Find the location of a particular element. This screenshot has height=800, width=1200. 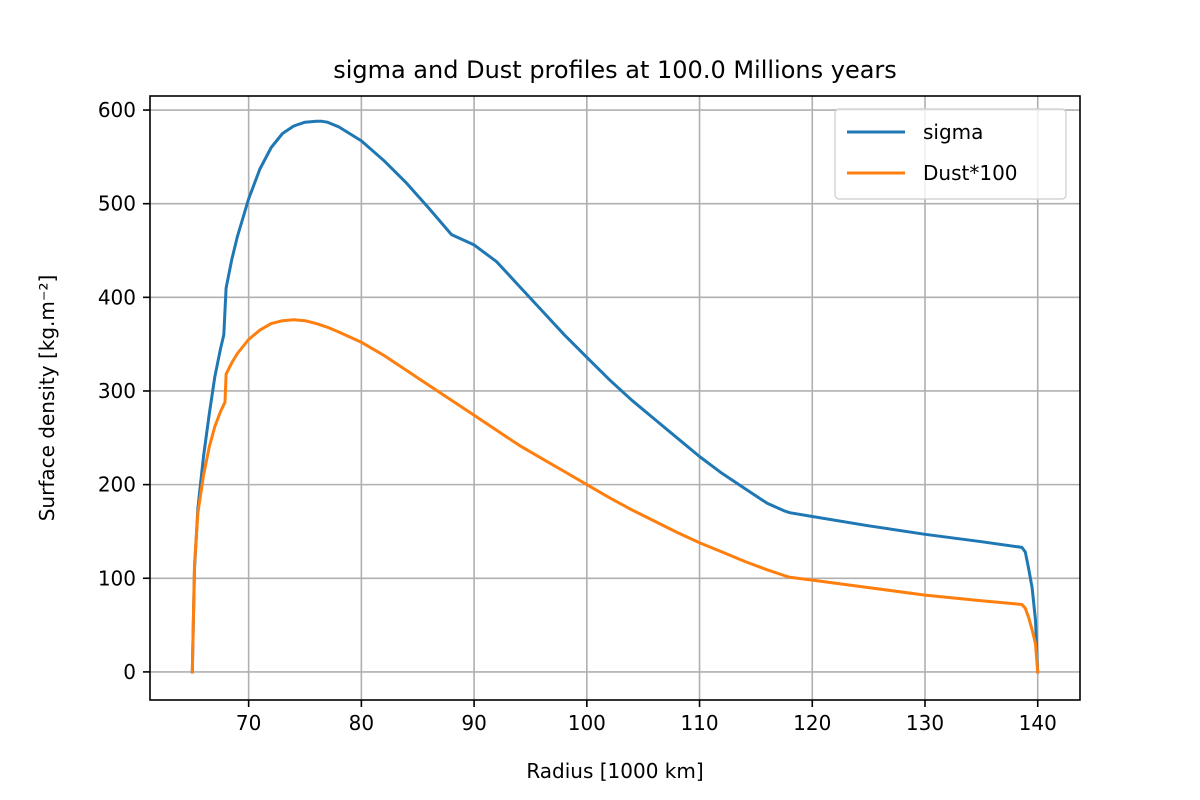

x-tick-label: 90 is located at coordinates (473, 723).